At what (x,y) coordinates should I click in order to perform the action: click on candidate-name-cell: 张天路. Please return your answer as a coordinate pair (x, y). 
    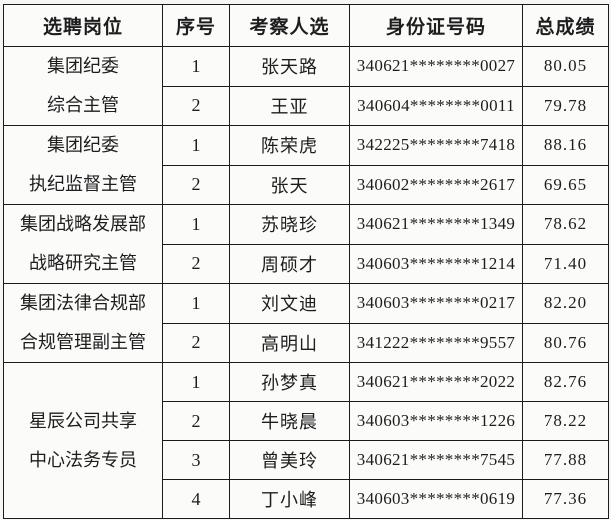
    Looking at the image, I should click on (289, 66).